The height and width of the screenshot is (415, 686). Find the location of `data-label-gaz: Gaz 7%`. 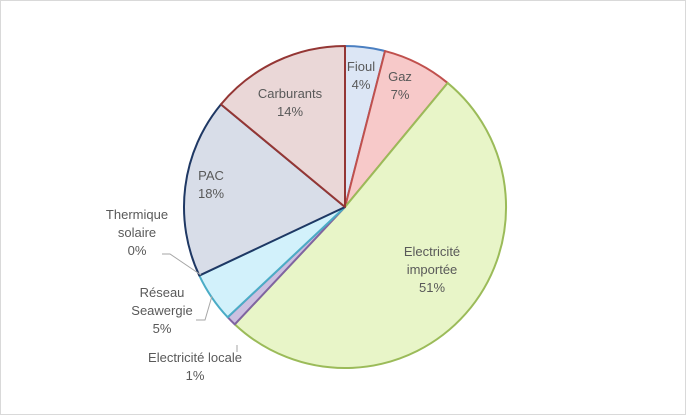

data-label-gaz: Gaz 7% is located at coordinates (400, 85).